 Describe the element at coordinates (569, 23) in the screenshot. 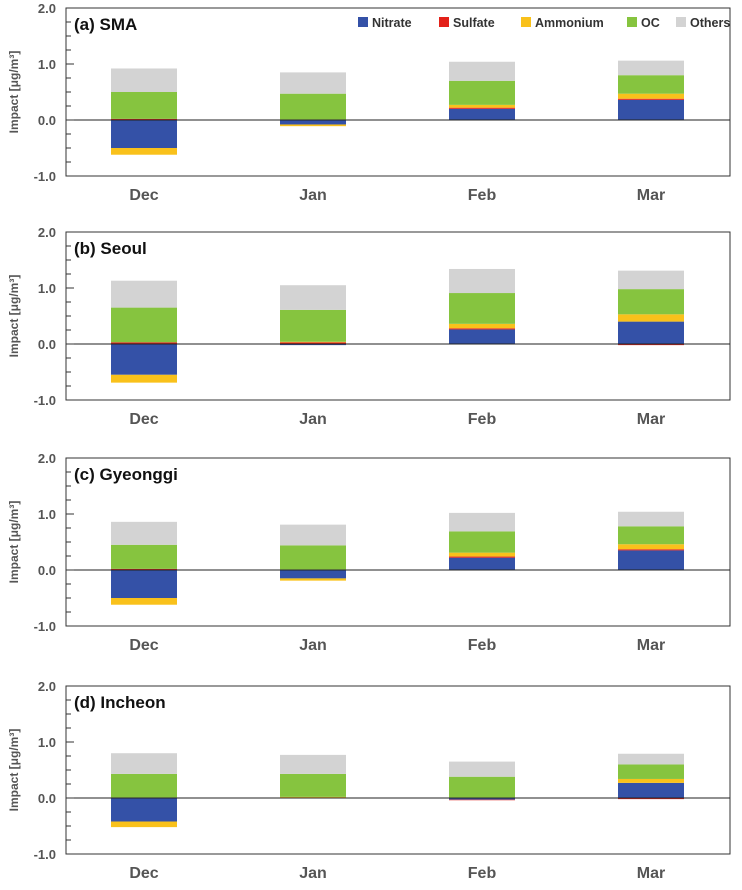

I see `legend-label-ammonium: Ammonium` at that location.